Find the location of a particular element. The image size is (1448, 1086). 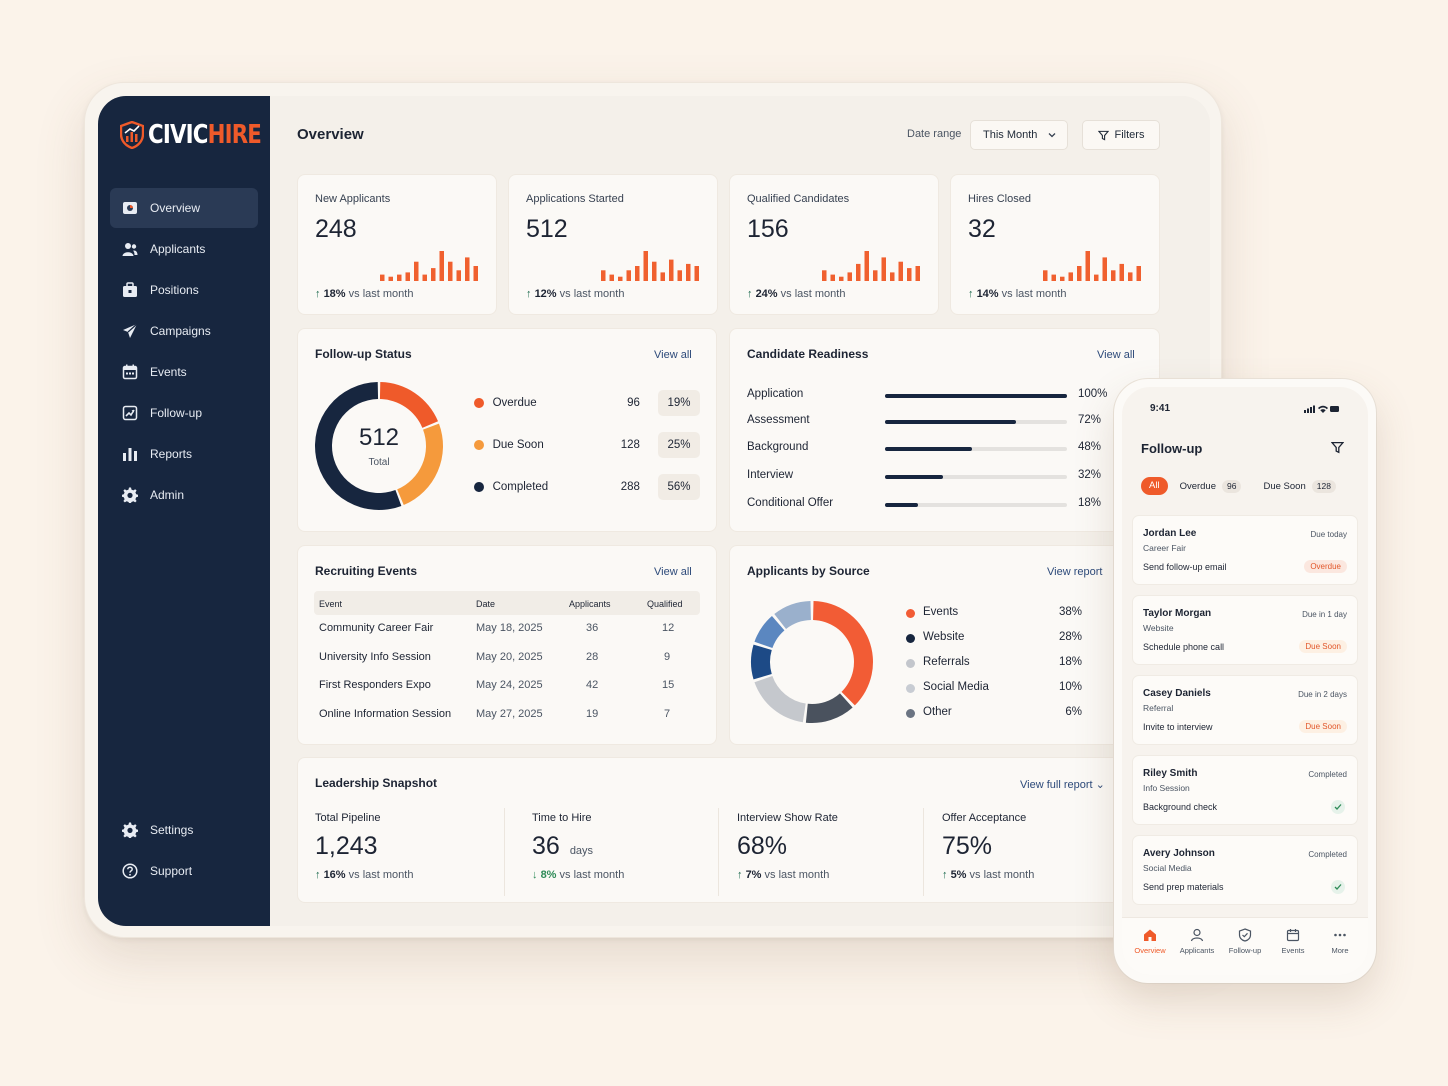

legend-item-due-soon: Due Soon 128 25% is located at coordinates (587, 445).